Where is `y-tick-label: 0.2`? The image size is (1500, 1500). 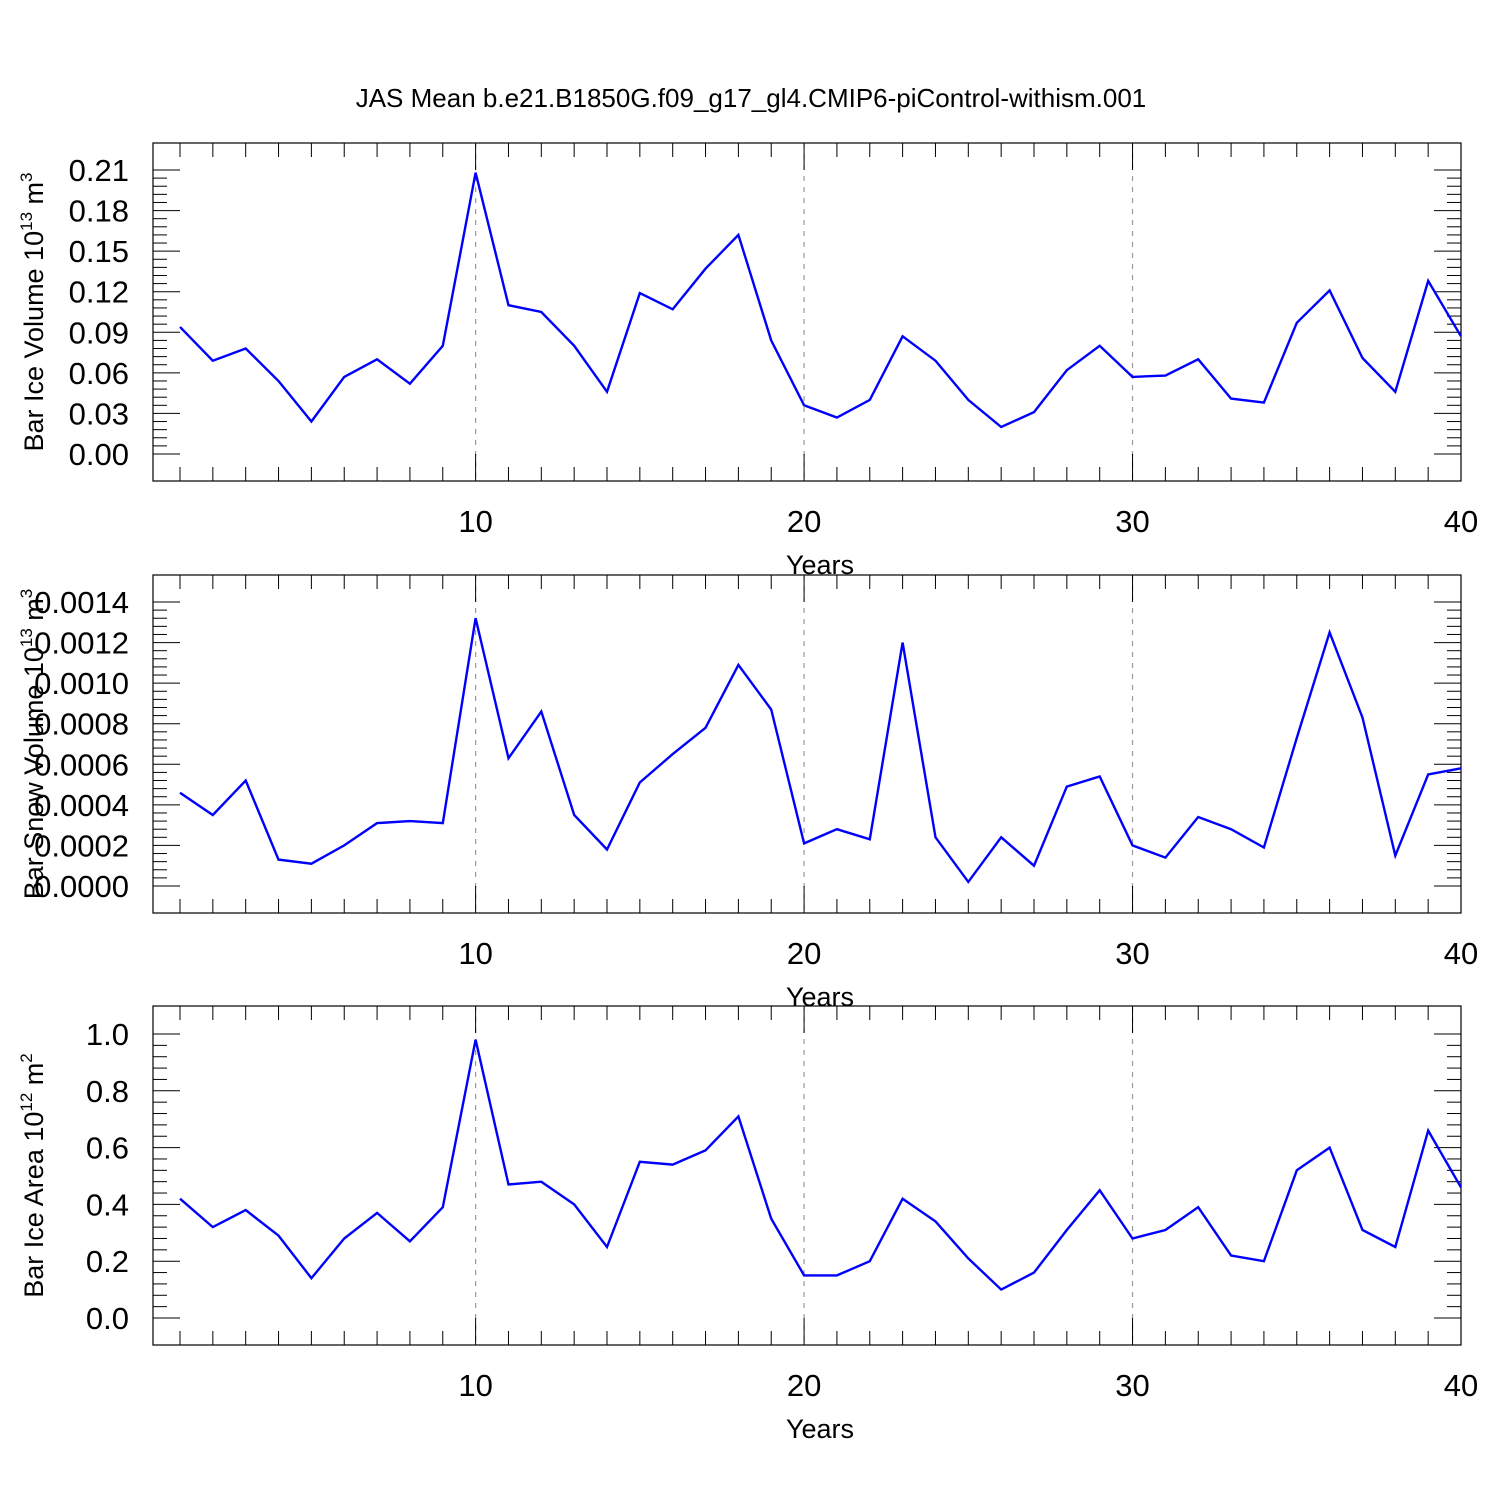
y-tick-label: 0.2 is located at coordinates (107, 1261).